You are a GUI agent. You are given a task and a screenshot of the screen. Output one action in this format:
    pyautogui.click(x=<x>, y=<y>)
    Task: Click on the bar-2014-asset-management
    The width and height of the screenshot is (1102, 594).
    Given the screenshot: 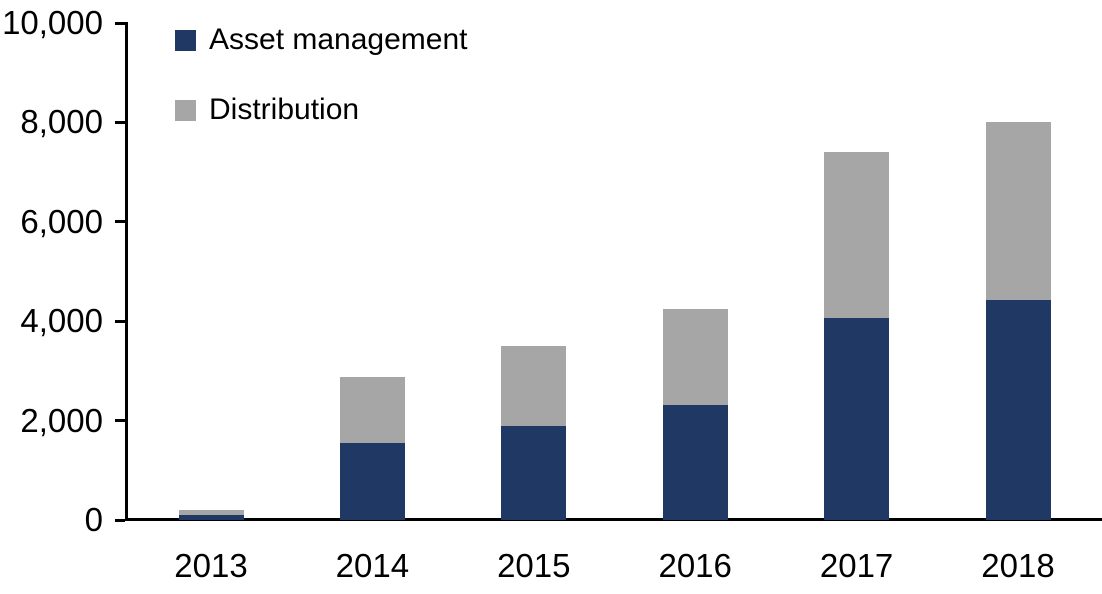 What is the action you would take?
    pyautogui.click(x=372, y=481)
    